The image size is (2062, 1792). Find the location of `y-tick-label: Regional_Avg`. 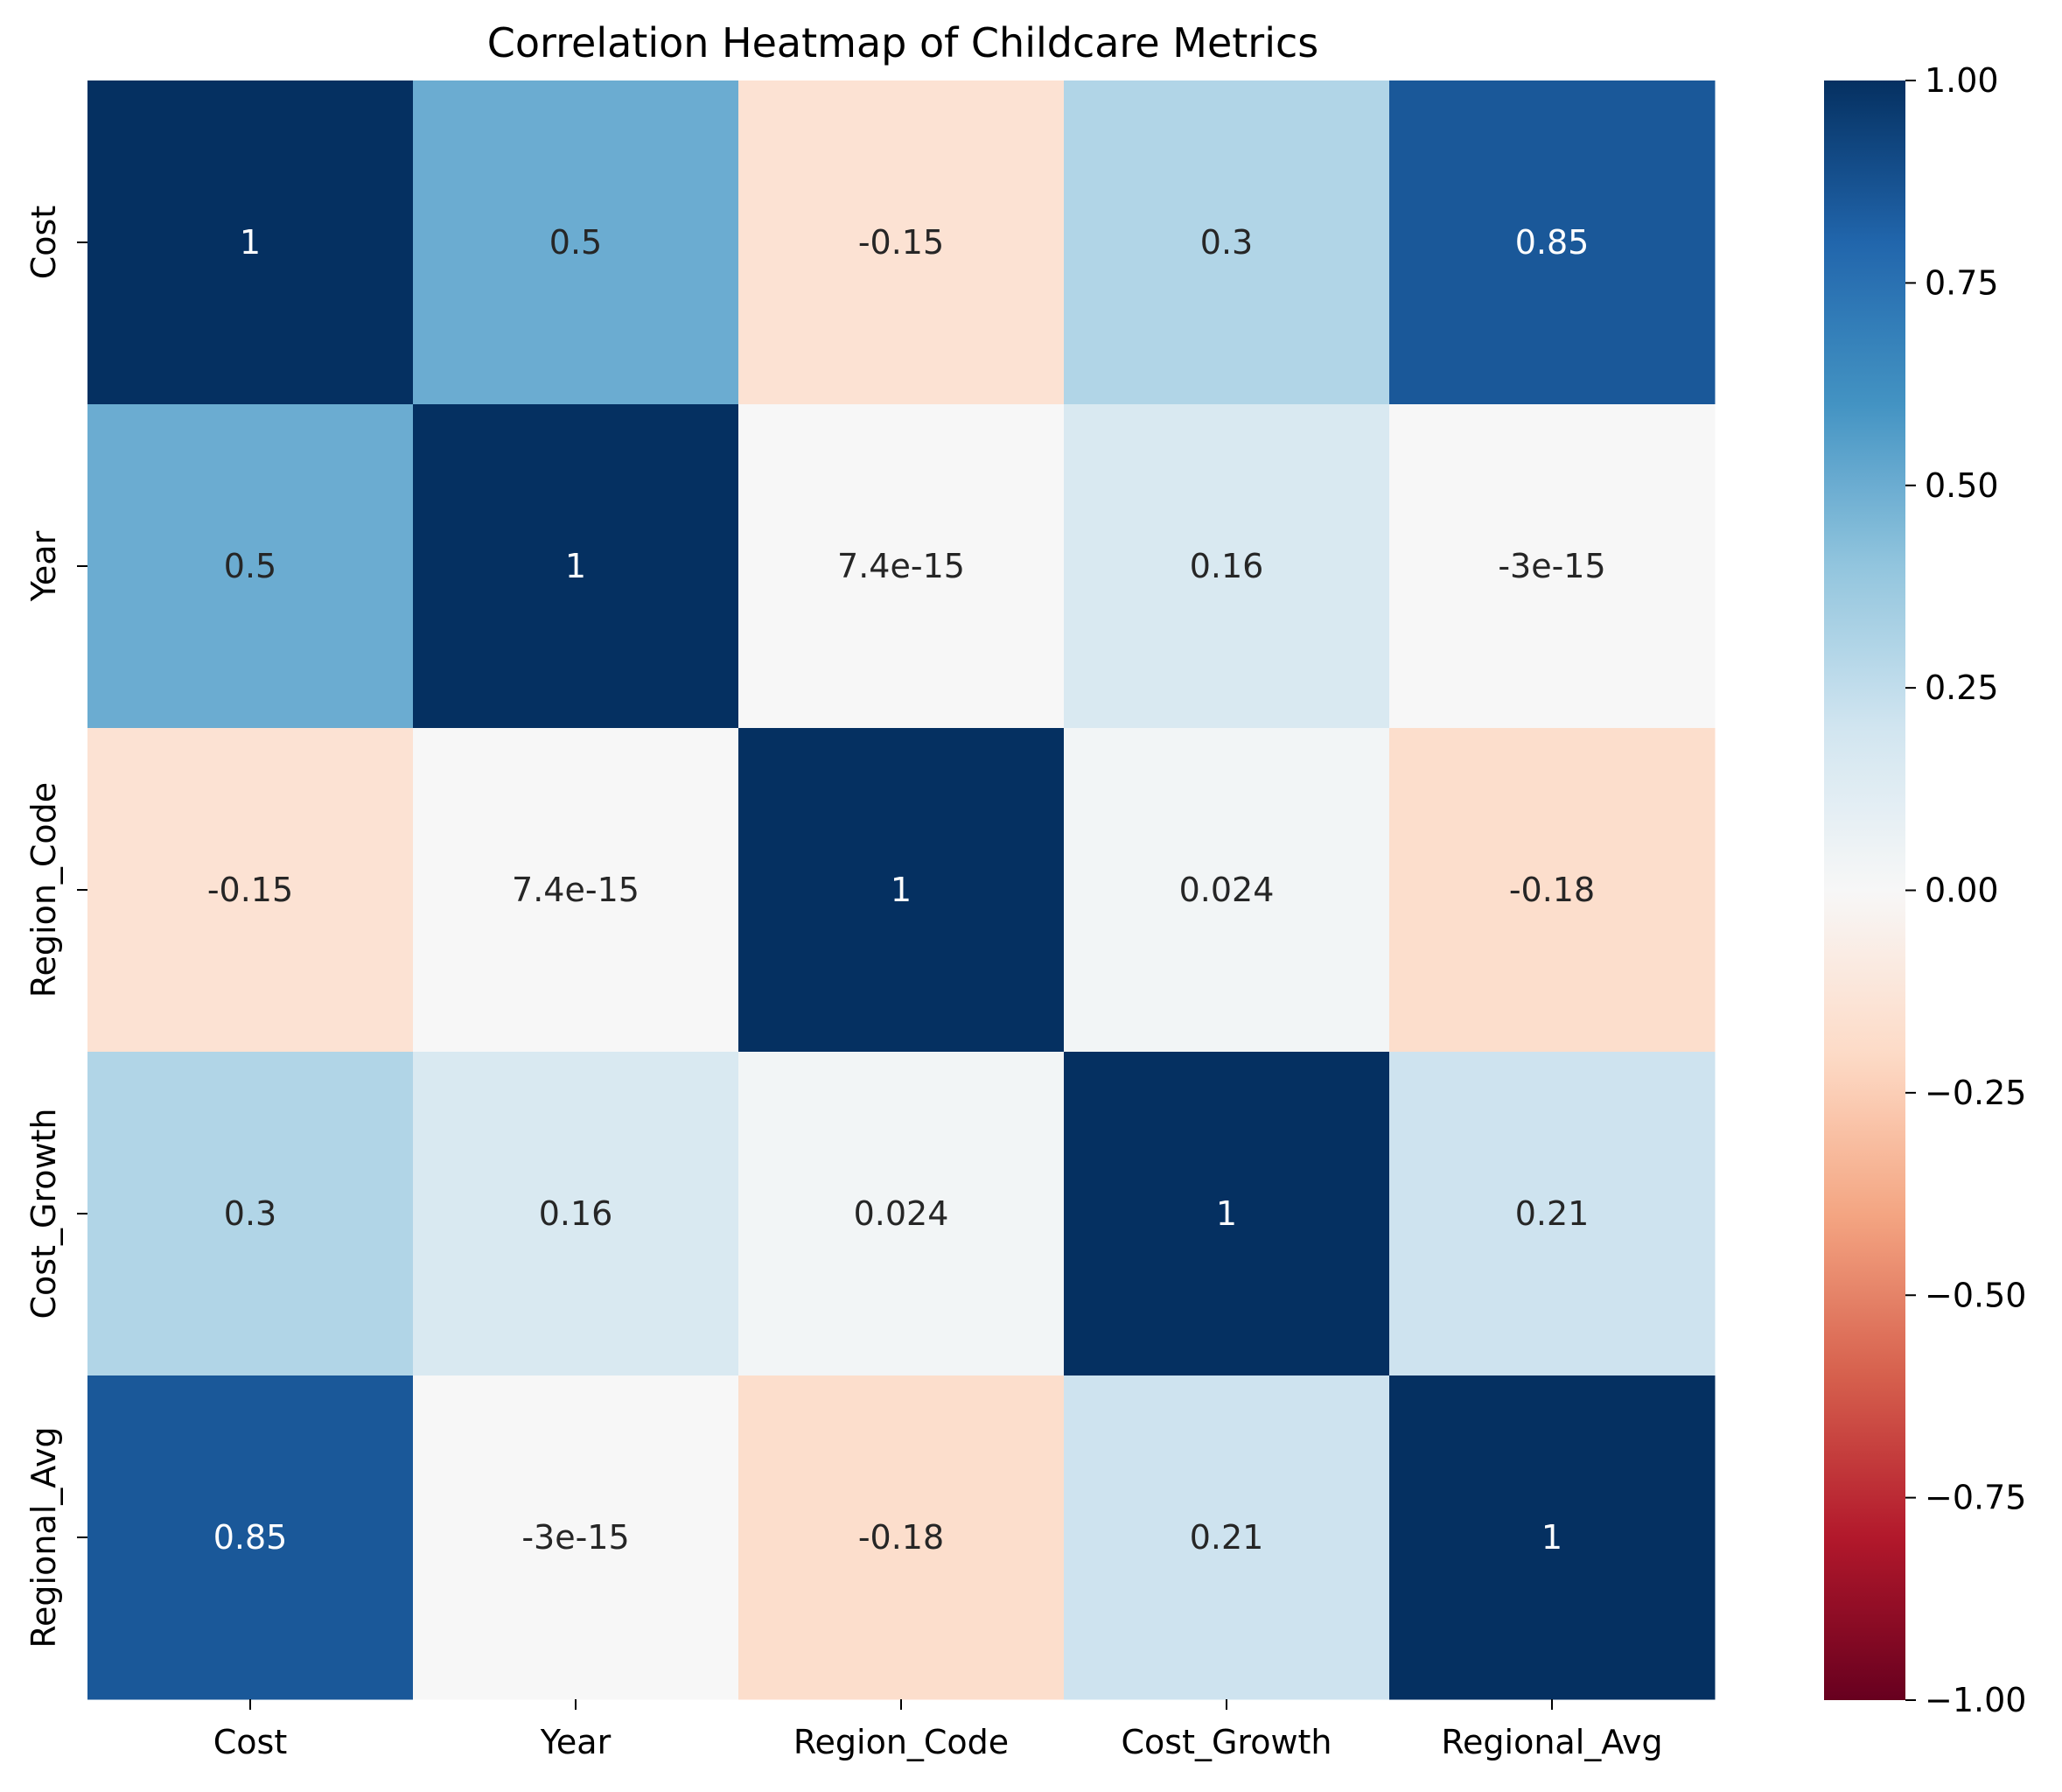

y-tick-label: Regional_Avg is located at coordinates (44, 1537).